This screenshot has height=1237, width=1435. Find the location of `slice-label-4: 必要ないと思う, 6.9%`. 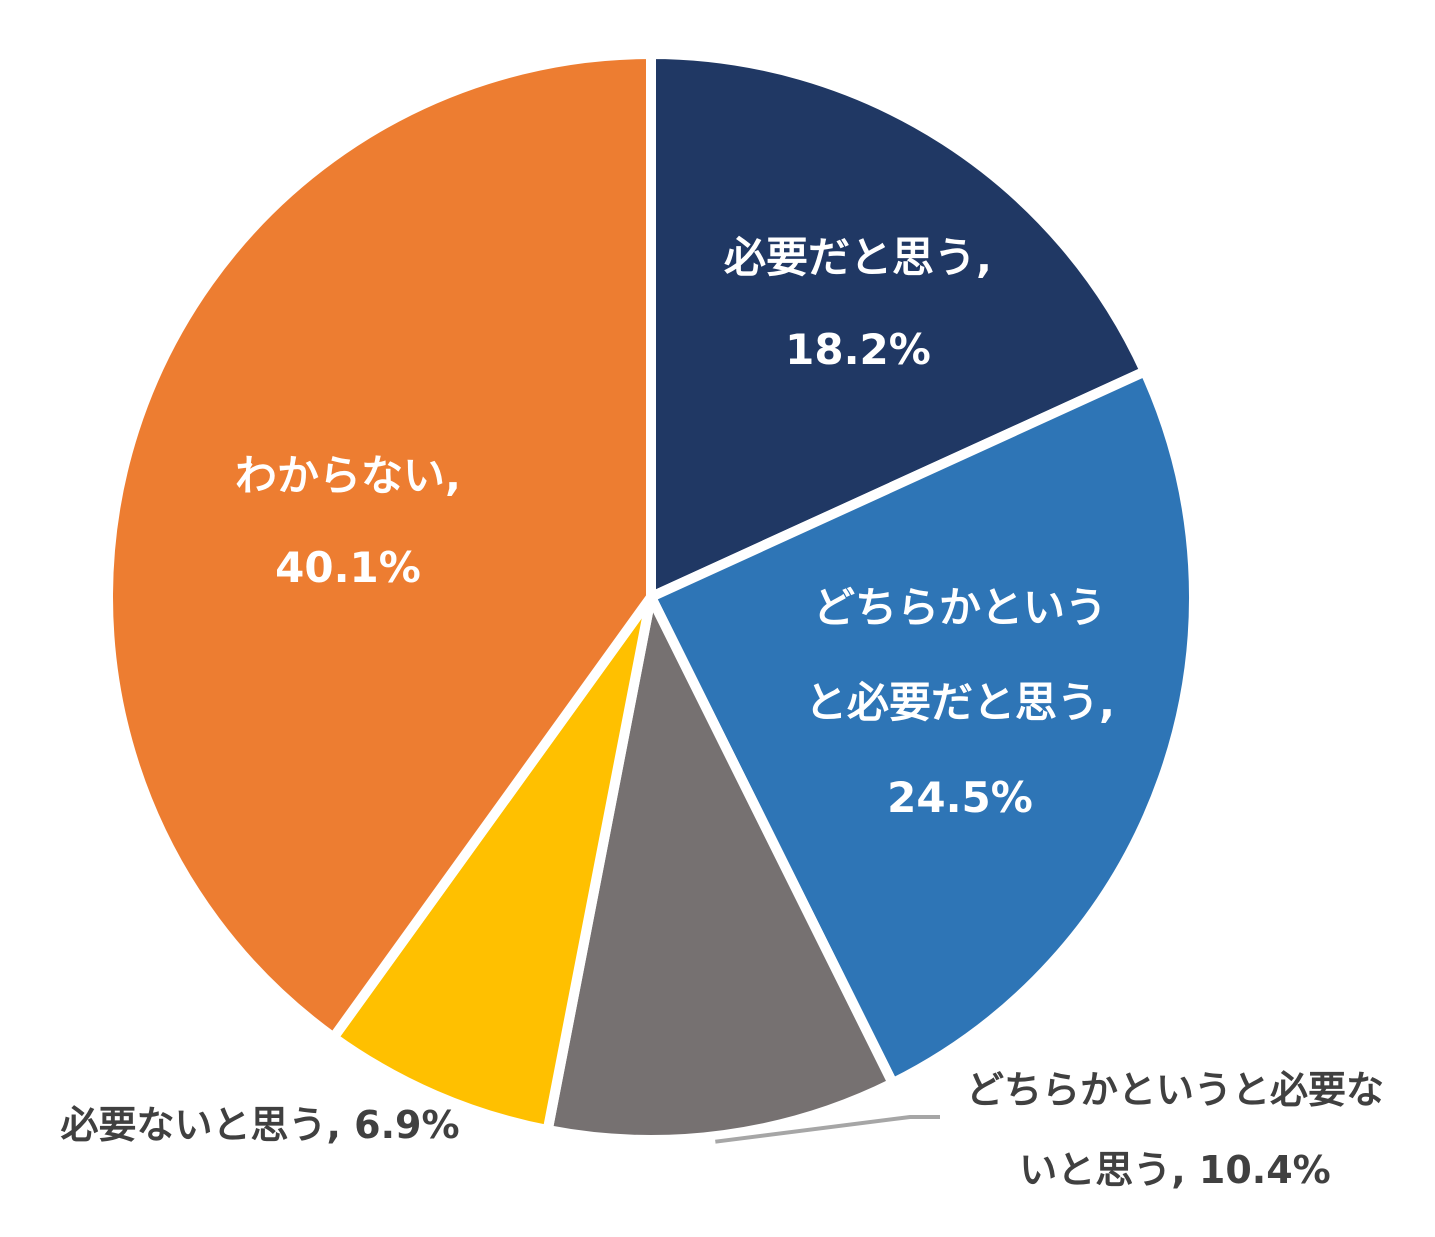

slice-label-4: 必要ないと思う, 6.9% is located at coordinates (259, 1125).